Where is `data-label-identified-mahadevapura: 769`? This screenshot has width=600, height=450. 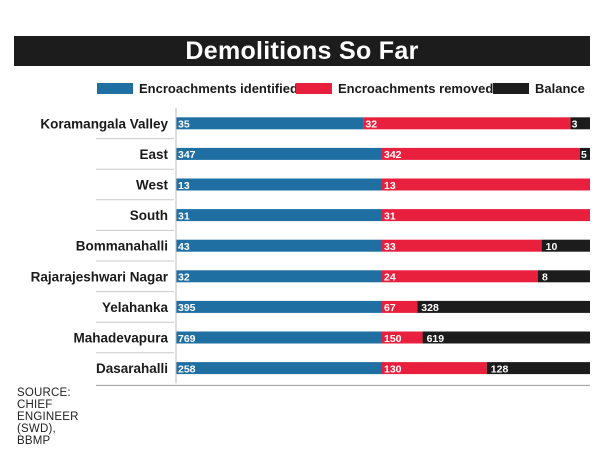 data-label-identified-mahadevapura: 769 is located at coordinates (187, 339).